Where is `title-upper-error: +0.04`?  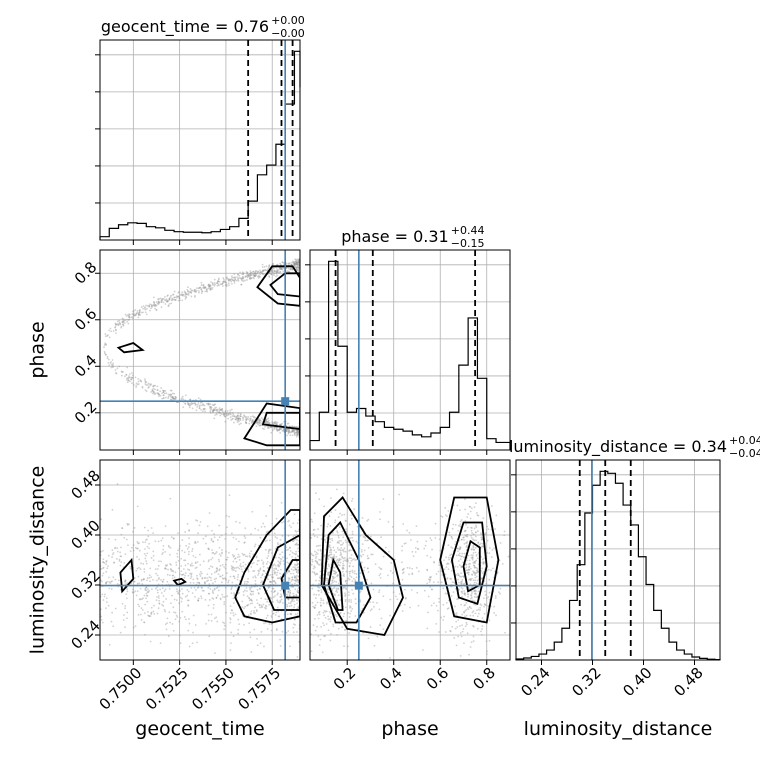 title-upper-error: +0.04 is located at coordinates (744, 440).